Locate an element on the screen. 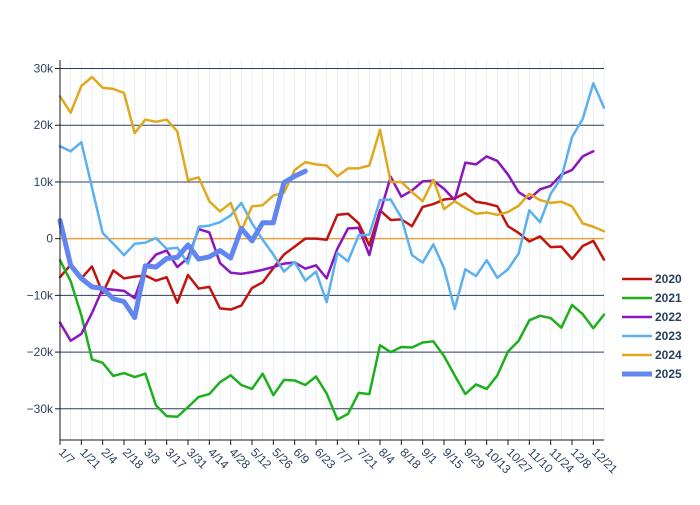  legend-label: 2025 is located at coordinates (668, 374).